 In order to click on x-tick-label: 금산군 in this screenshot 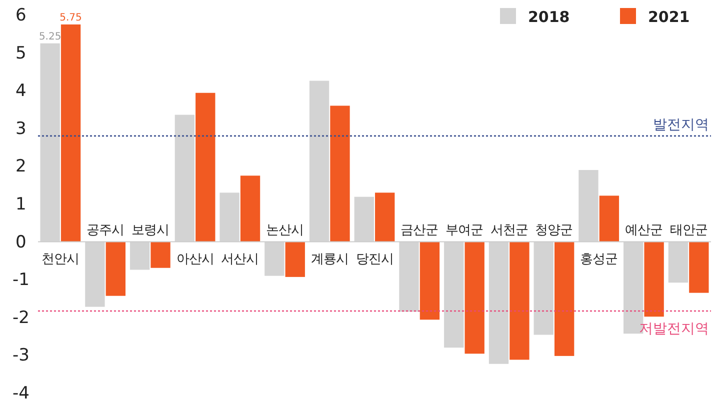, I will do `click(419, 230)`.